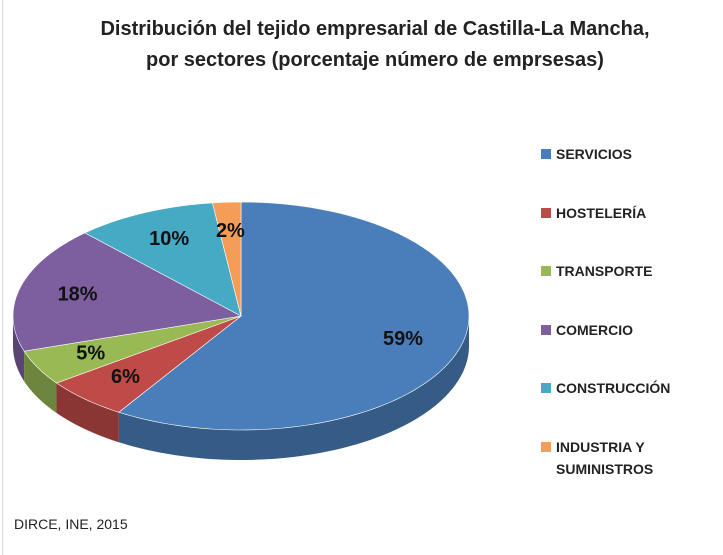  Describe the element at coordinates (613, 388) in the screenshot. I see `legend-label: CONSTRUCCIÓN` at that location.